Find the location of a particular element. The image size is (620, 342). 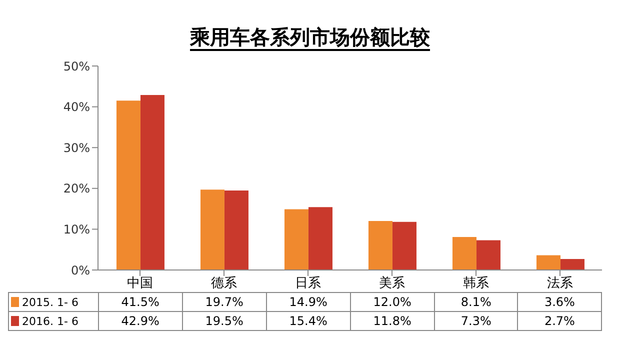

x-tick-label: 德系 is located at coordinates (224, 284).